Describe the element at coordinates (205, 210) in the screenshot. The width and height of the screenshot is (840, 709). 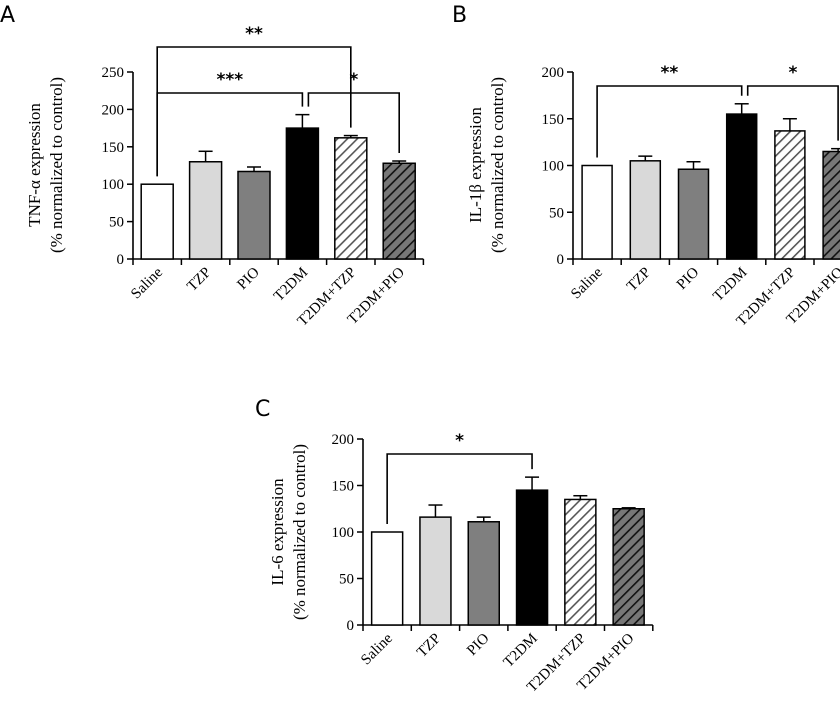
I see `panel-a-bar-tzp` at that location.